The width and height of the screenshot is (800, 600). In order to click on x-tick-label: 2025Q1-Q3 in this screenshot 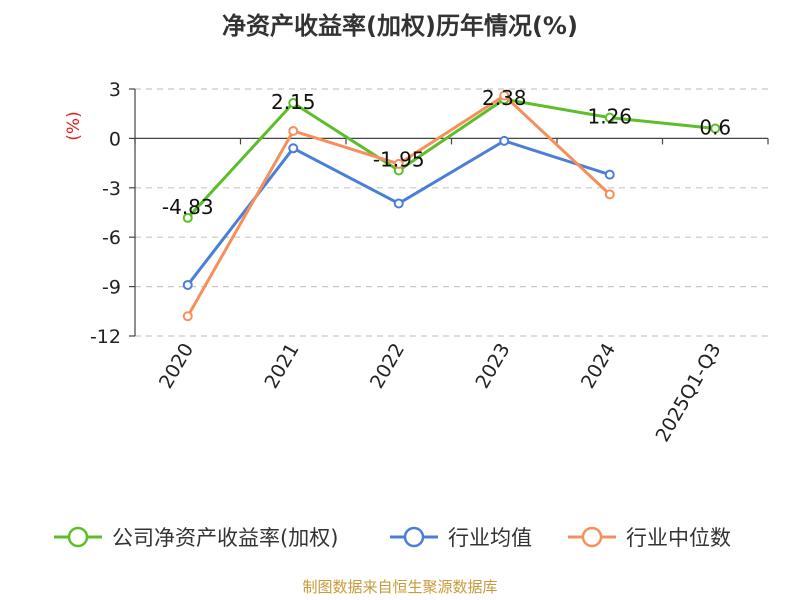, I will do `click(689, 393)`.